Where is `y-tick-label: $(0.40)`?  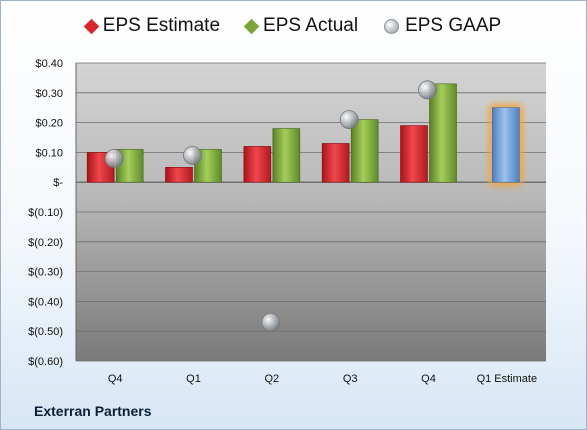 y-tick-label: $(0.40) is located at coordinates (45, 302).